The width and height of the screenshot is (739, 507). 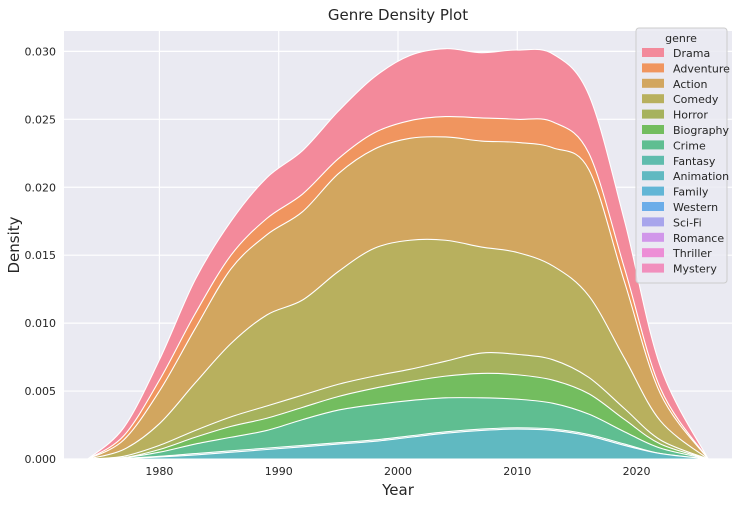 What do you see at coordinates (41, 323) in the screenshot?
I see `y-tick-label-2: 0.010` at bounding box center [41, 323].